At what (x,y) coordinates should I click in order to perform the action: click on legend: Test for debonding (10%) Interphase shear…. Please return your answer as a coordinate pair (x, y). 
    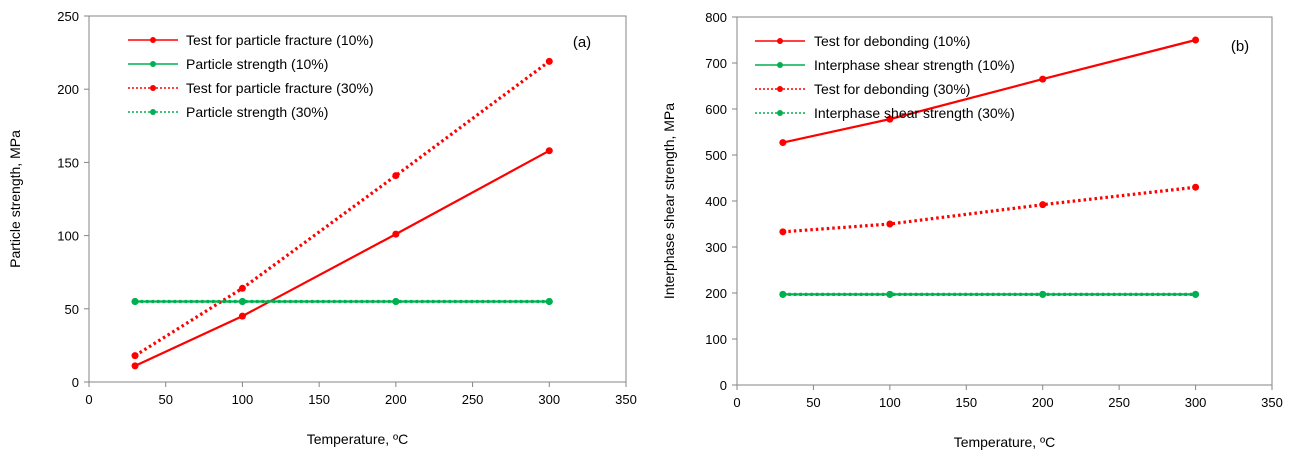
    Looking at the image, I should click on (885, 77).